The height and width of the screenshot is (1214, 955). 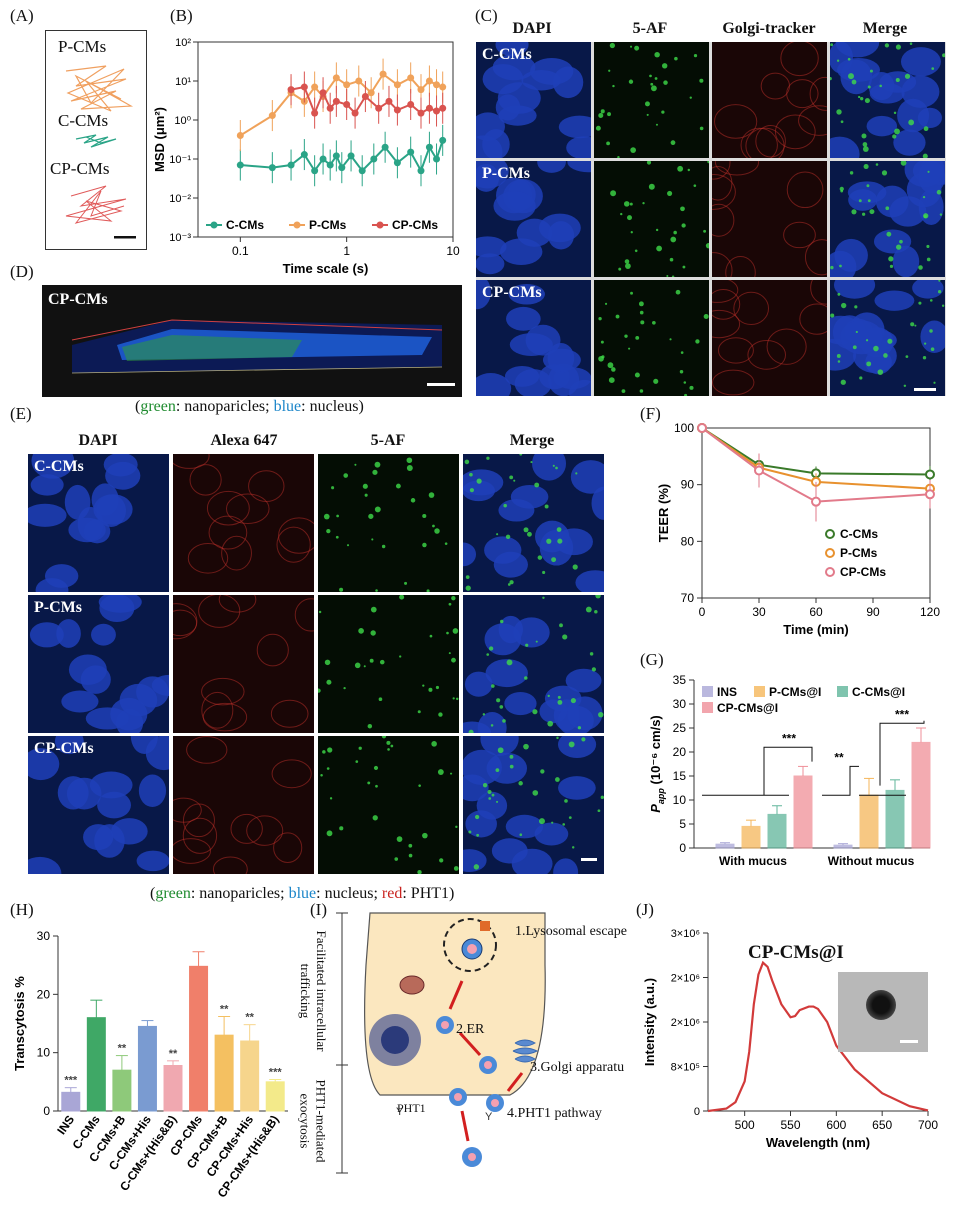 What do you see at coordinates (83, 120) in the screenshot?
I see `traj-label-c: C-CMs` at bounding box center [83, 120].